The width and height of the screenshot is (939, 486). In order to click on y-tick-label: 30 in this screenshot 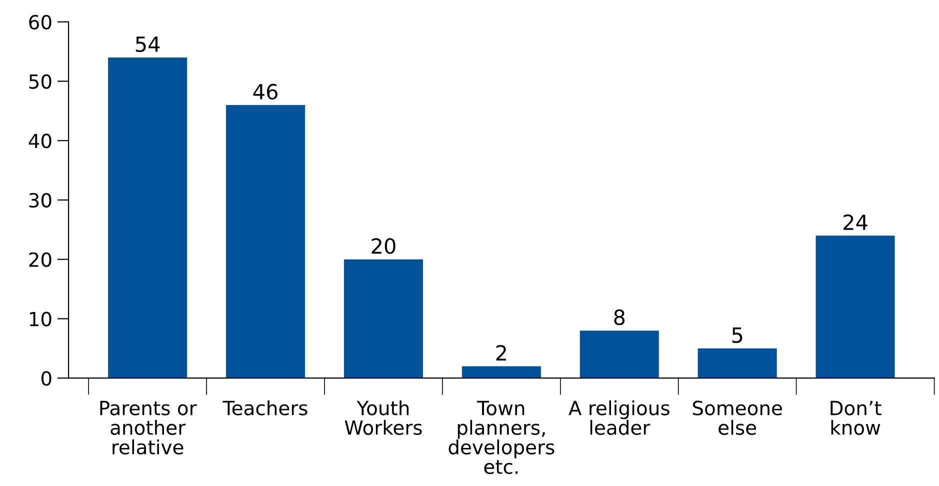, I will do `click(40, 200)`.